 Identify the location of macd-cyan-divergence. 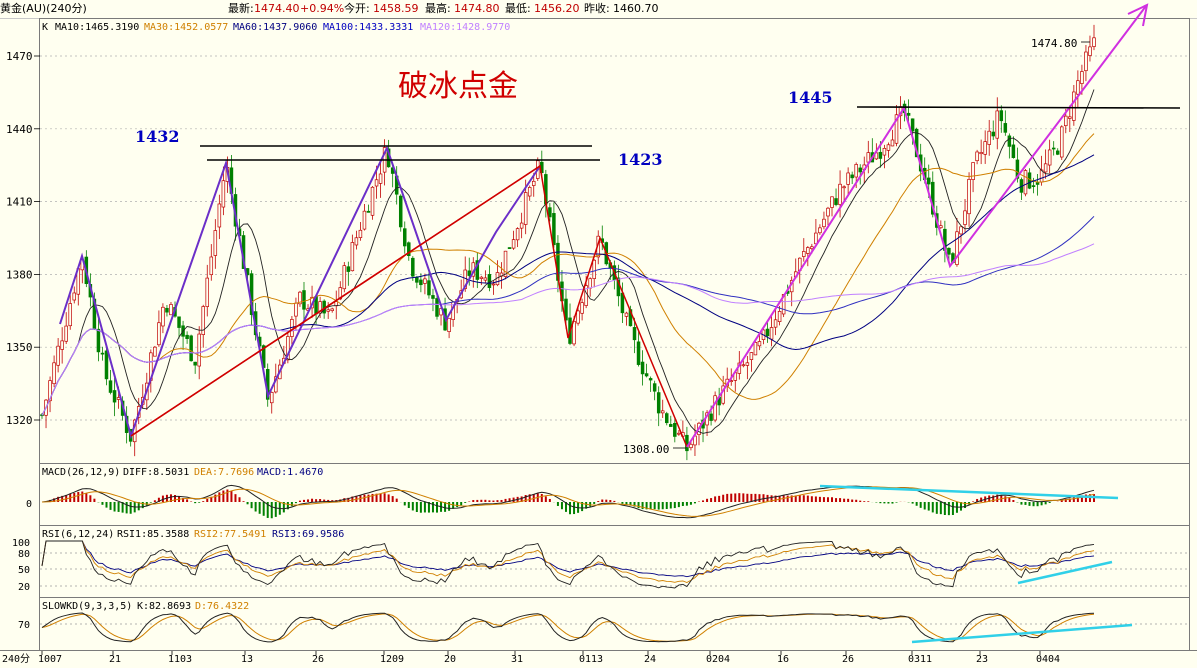
(969, 492).